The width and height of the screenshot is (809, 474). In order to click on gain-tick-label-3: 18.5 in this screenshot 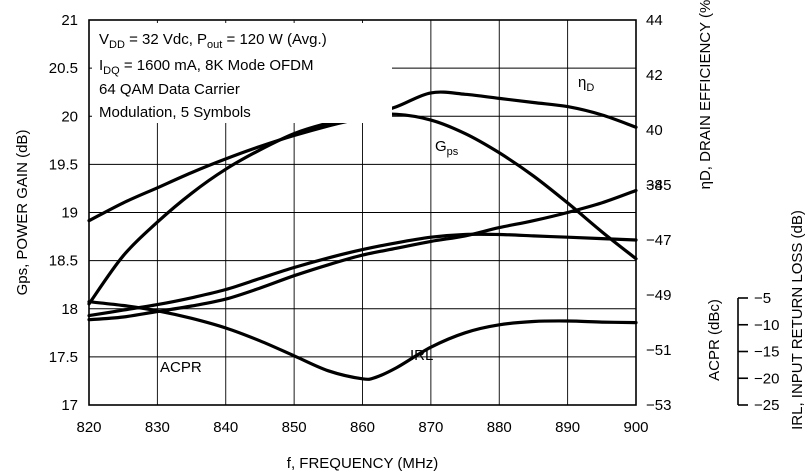, I will do `click(63, 261)`.